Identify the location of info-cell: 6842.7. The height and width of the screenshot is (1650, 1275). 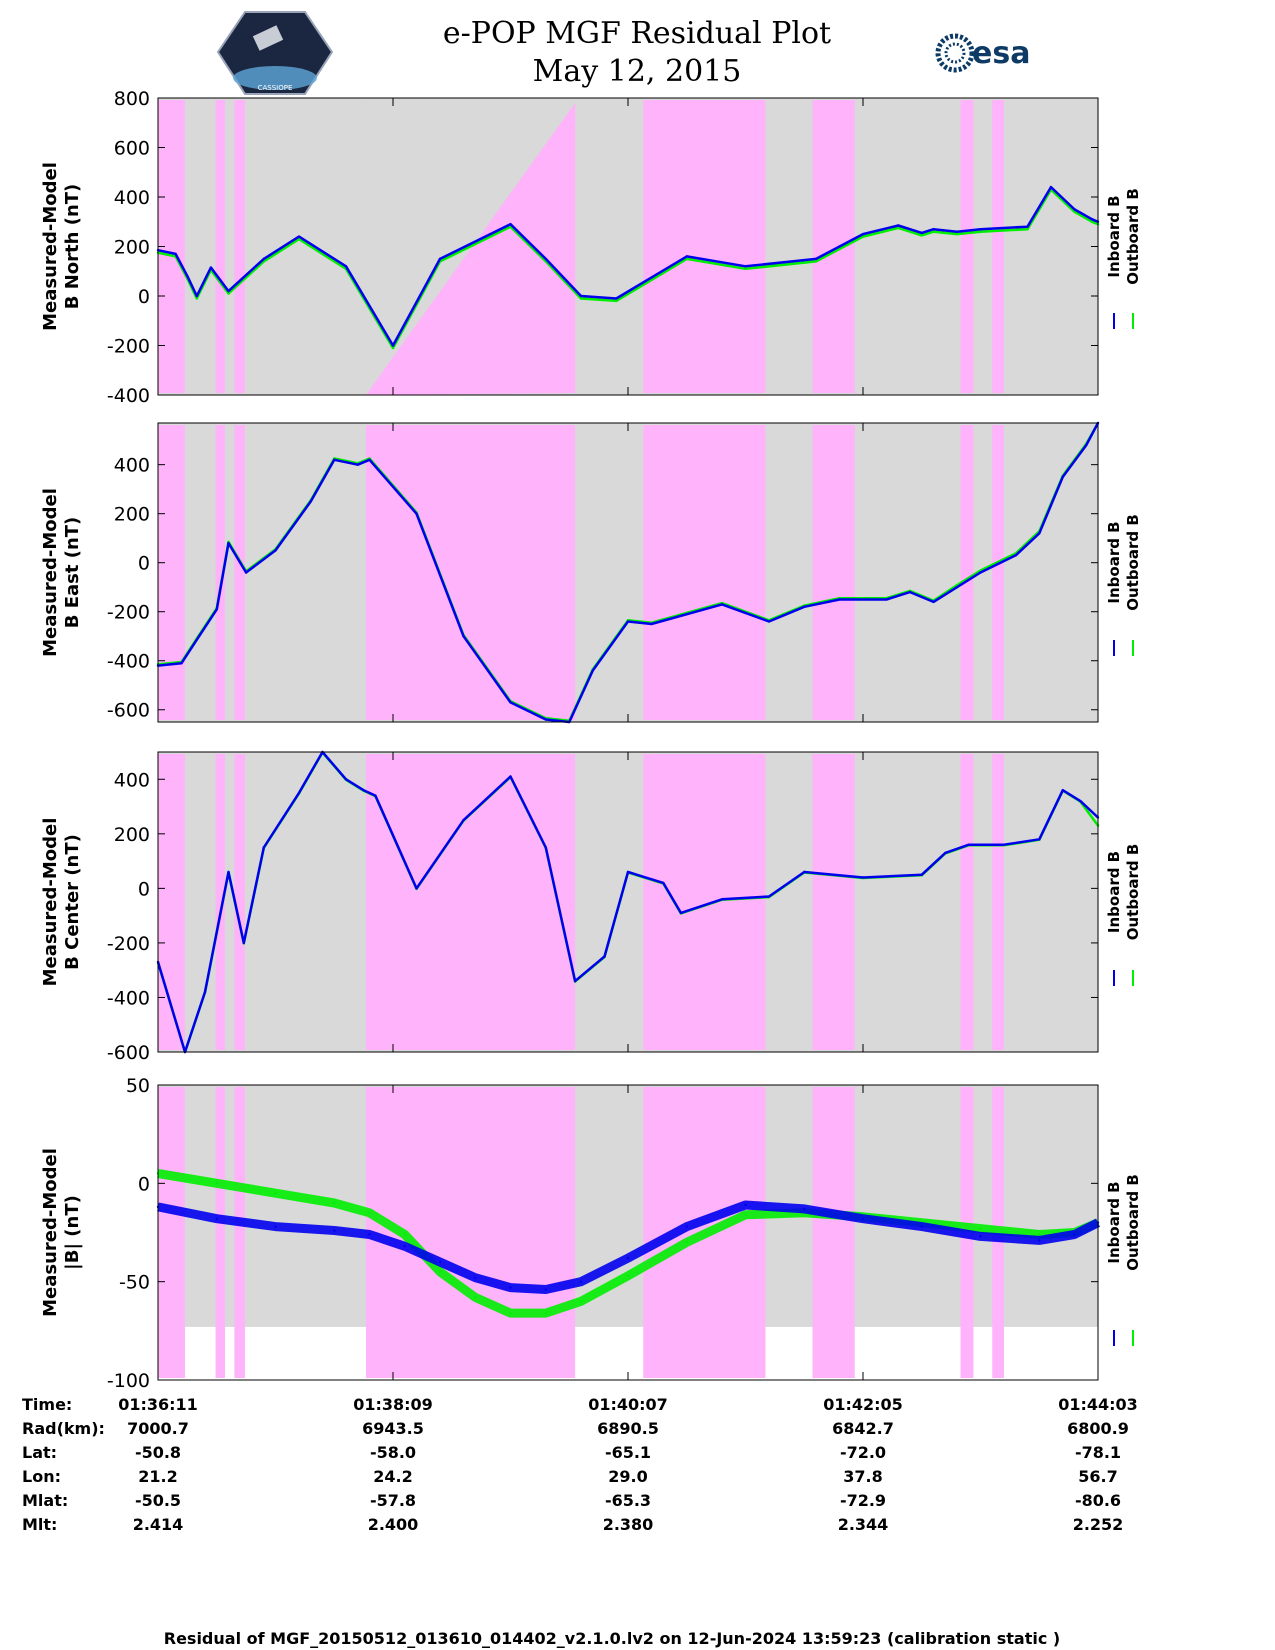
(863, 1428).